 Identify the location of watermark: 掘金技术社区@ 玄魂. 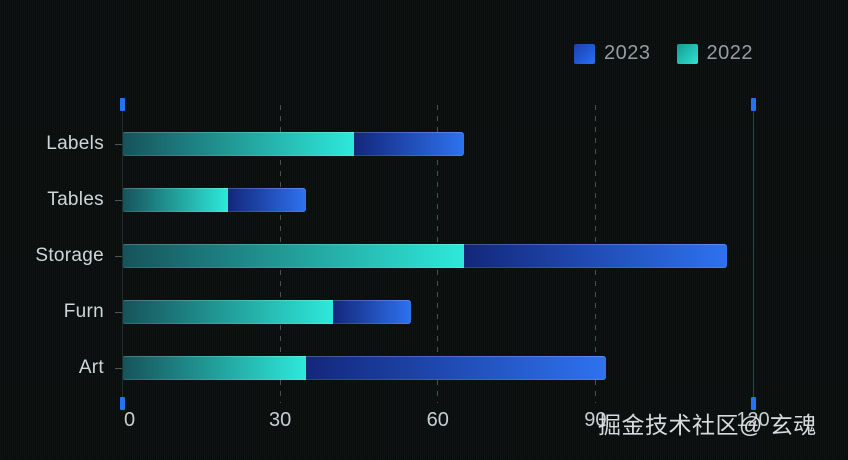
(707, 425).